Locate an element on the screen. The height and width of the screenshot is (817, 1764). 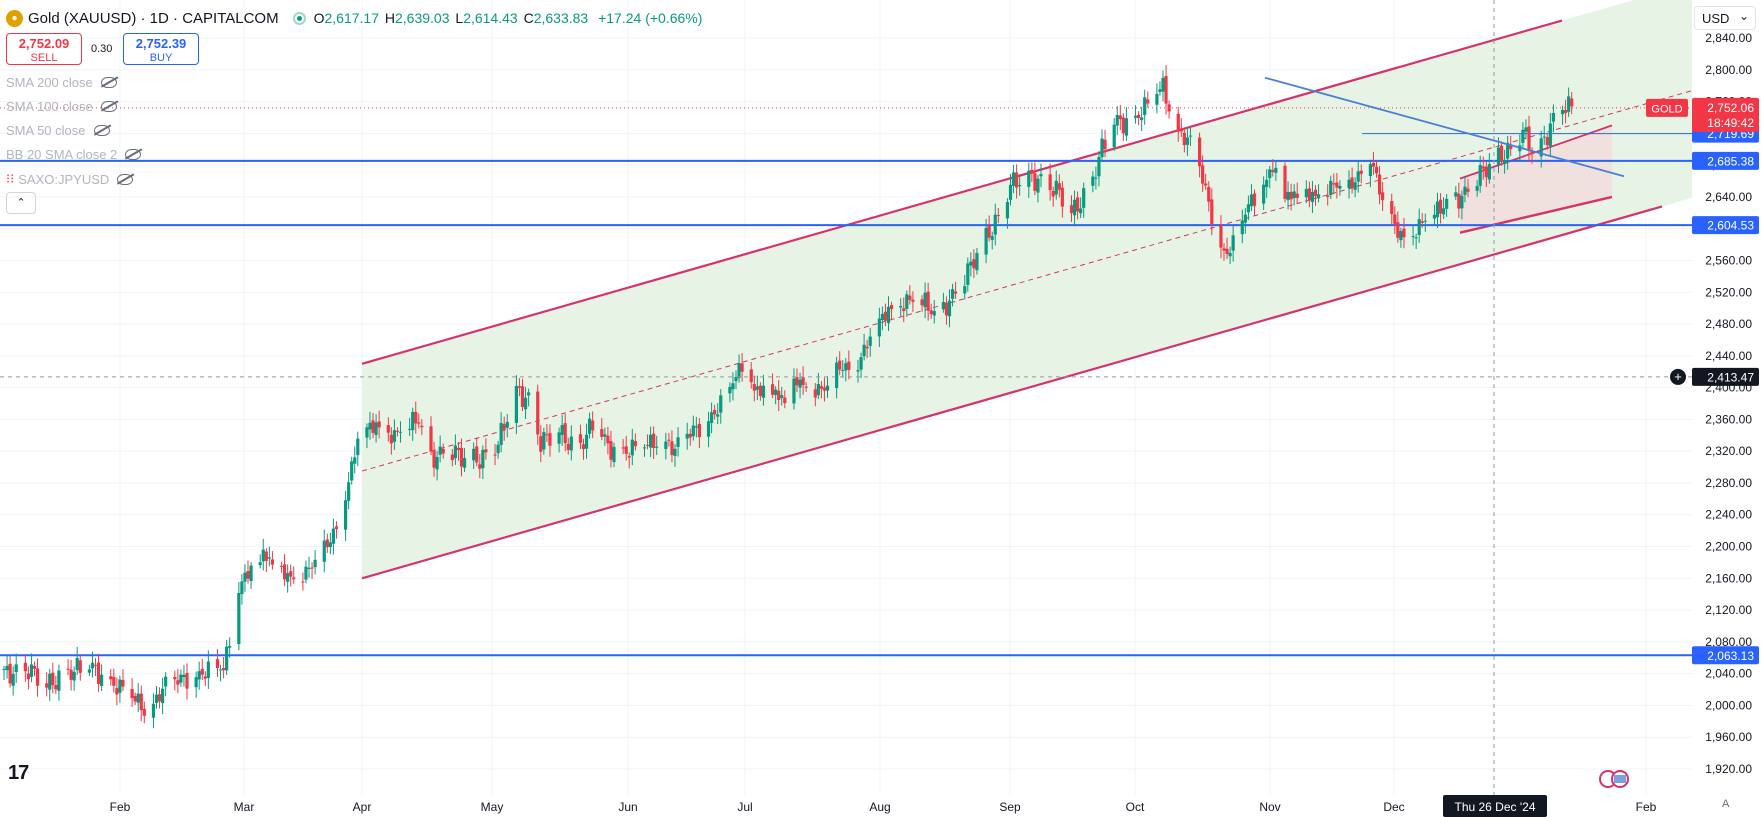
sell-button: 2,752.09 SELL is located at coordinates (44, 49).